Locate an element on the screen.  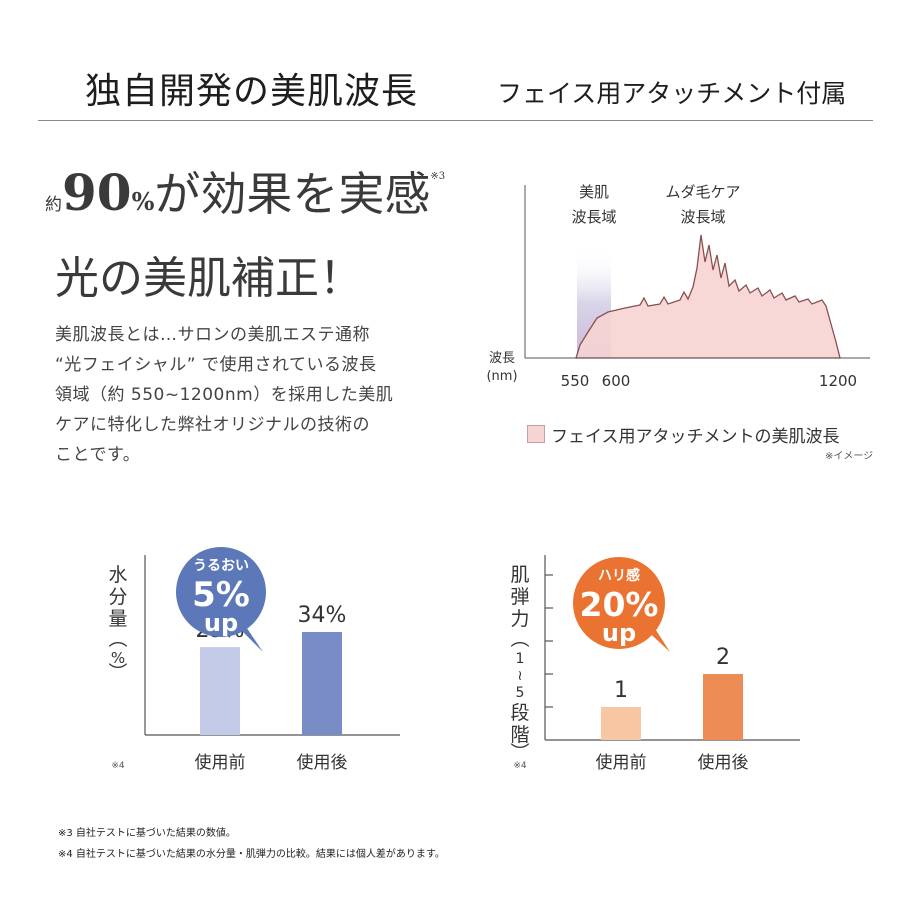
spectrum-axis-label: 波長 is located at coordinates (502, 358).